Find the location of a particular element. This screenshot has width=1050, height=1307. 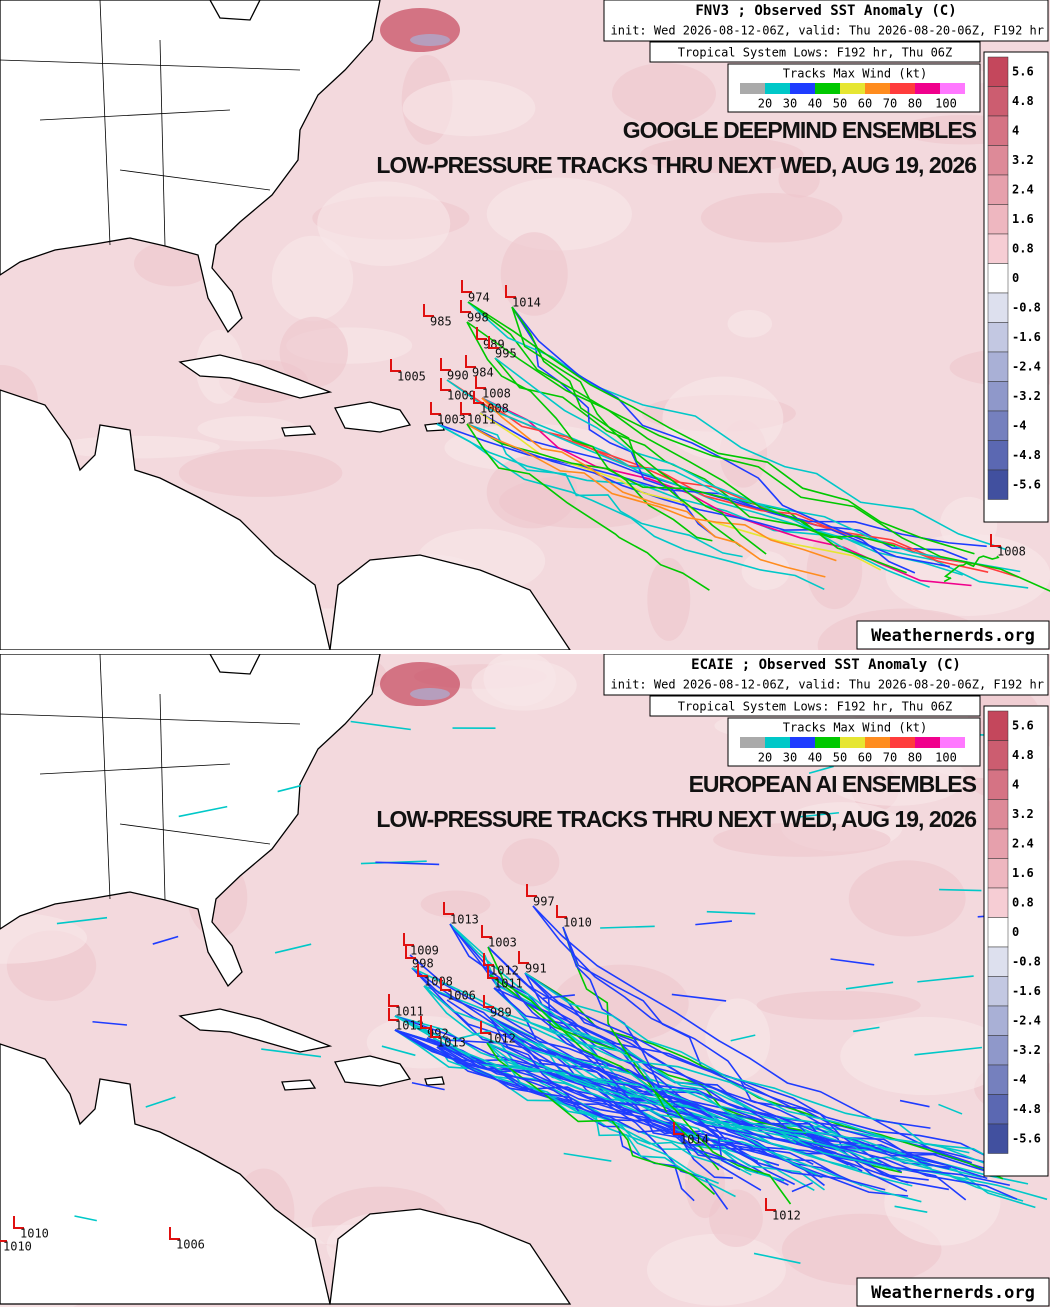

low-pressure-label: 991 is located at coordinates (536, 969).